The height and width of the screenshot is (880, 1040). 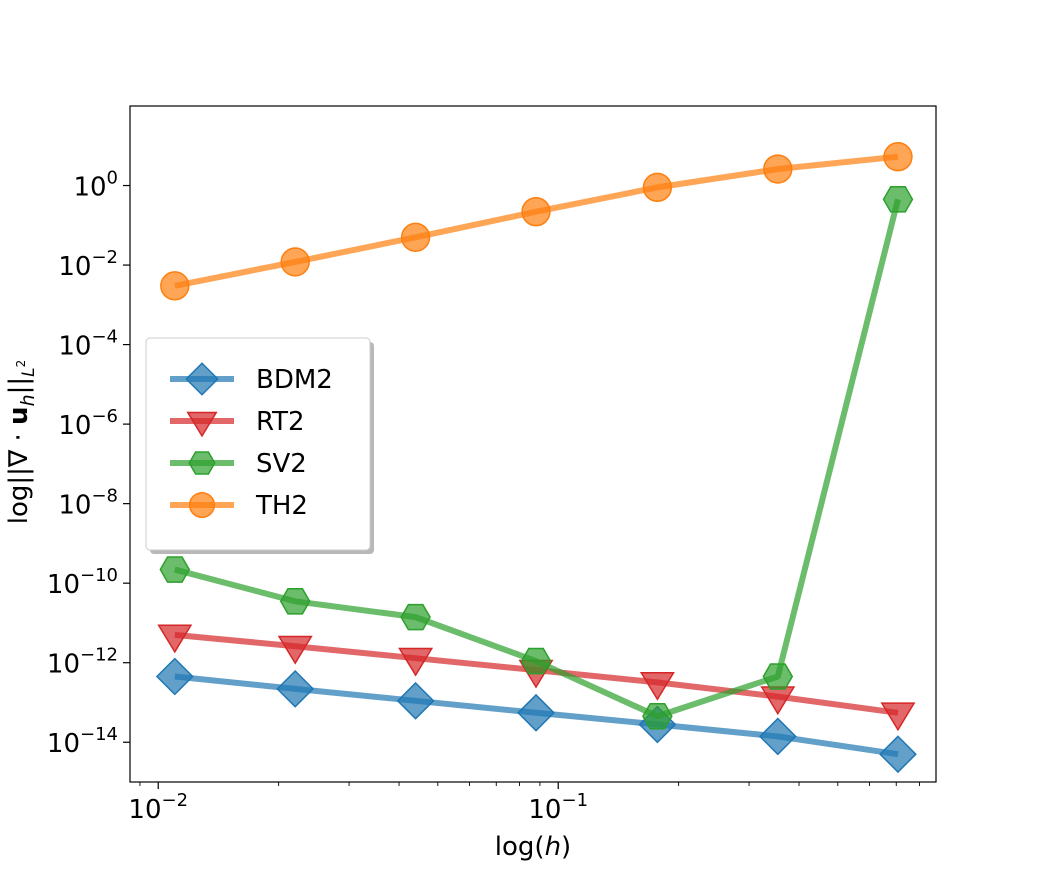 What do you see at coordinates (280, 422) in the screenshot?
I see `legend-label: RT2` at bounding box center [280, 422].